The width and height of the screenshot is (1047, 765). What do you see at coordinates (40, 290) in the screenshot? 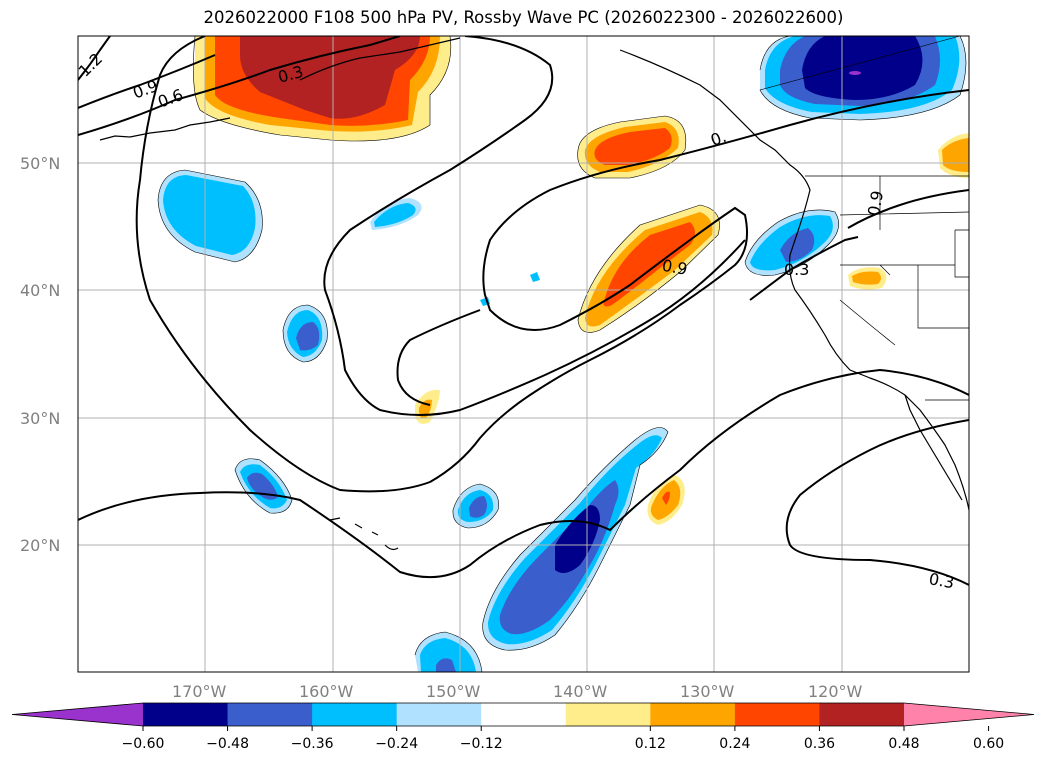
I see `lat-label: 40°N` at bounding box center [40, 290].